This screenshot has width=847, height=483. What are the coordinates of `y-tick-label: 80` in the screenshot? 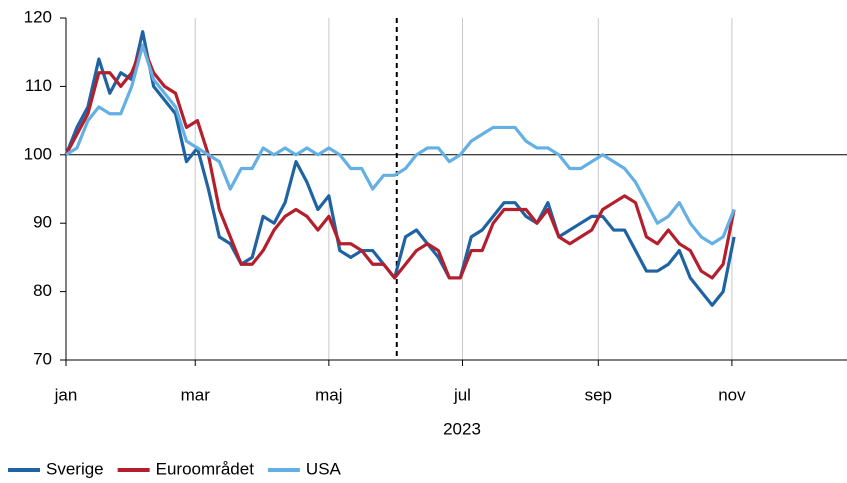 It's located at (42, 290).